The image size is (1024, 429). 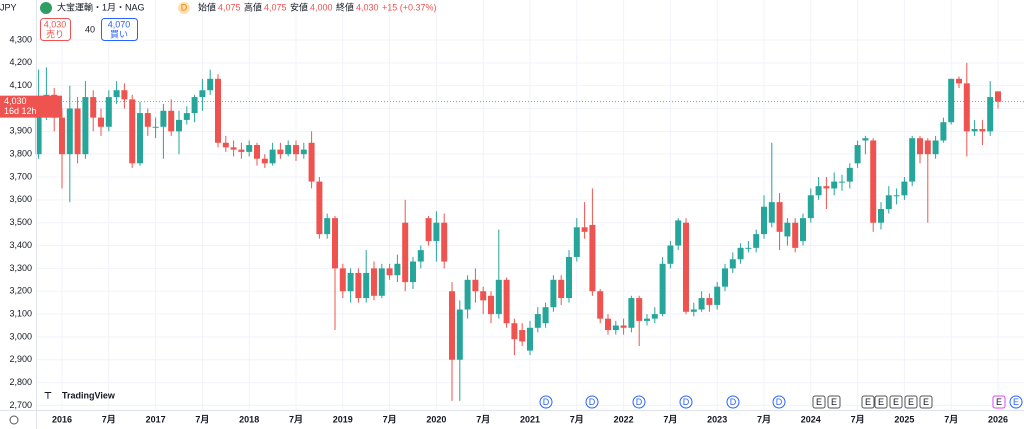 What do you see at coordinates (20, 359) in the screenshot?
I see `y-tick-label: 2,900` at bounding box center [20, 359].